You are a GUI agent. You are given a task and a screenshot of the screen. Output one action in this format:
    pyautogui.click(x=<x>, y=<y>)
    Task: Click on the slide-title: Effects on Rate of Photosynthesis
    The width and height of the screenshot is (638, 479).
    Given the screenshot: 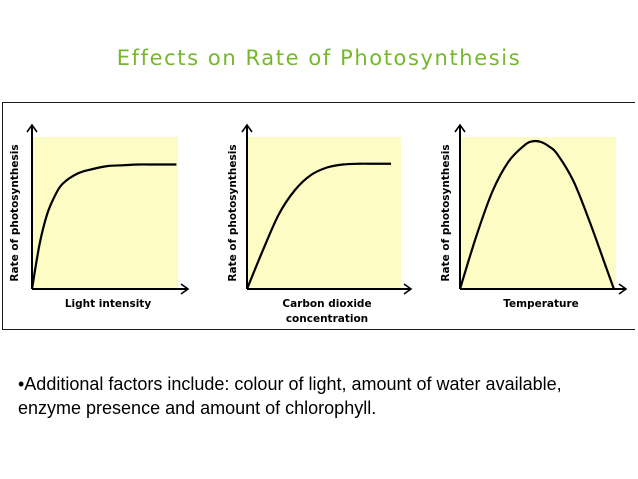 What is the action you would take?
    pyautogui.click(x=319, y=58)
    